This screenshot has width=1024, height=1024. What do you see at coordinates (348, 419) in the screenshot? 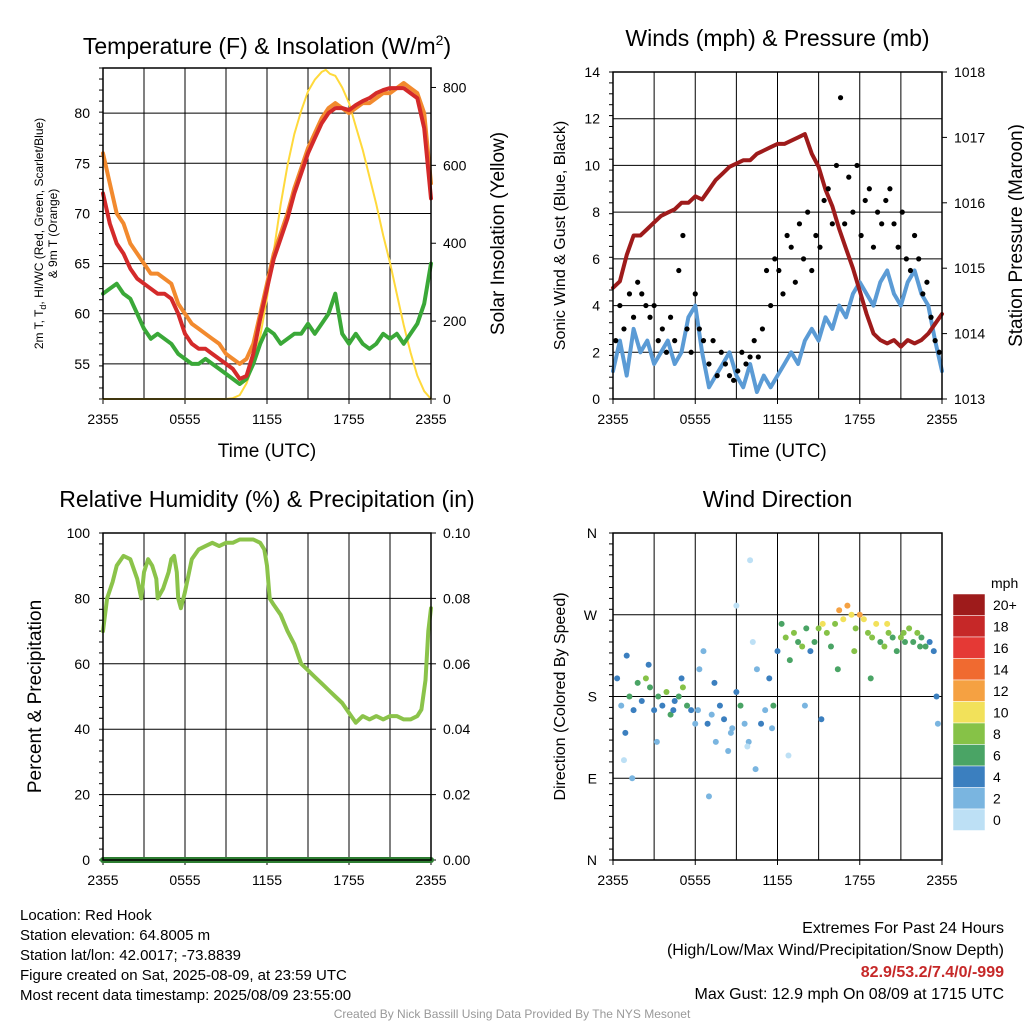
I see `x-tick-label: 1755` at bounding box center [348, 419].